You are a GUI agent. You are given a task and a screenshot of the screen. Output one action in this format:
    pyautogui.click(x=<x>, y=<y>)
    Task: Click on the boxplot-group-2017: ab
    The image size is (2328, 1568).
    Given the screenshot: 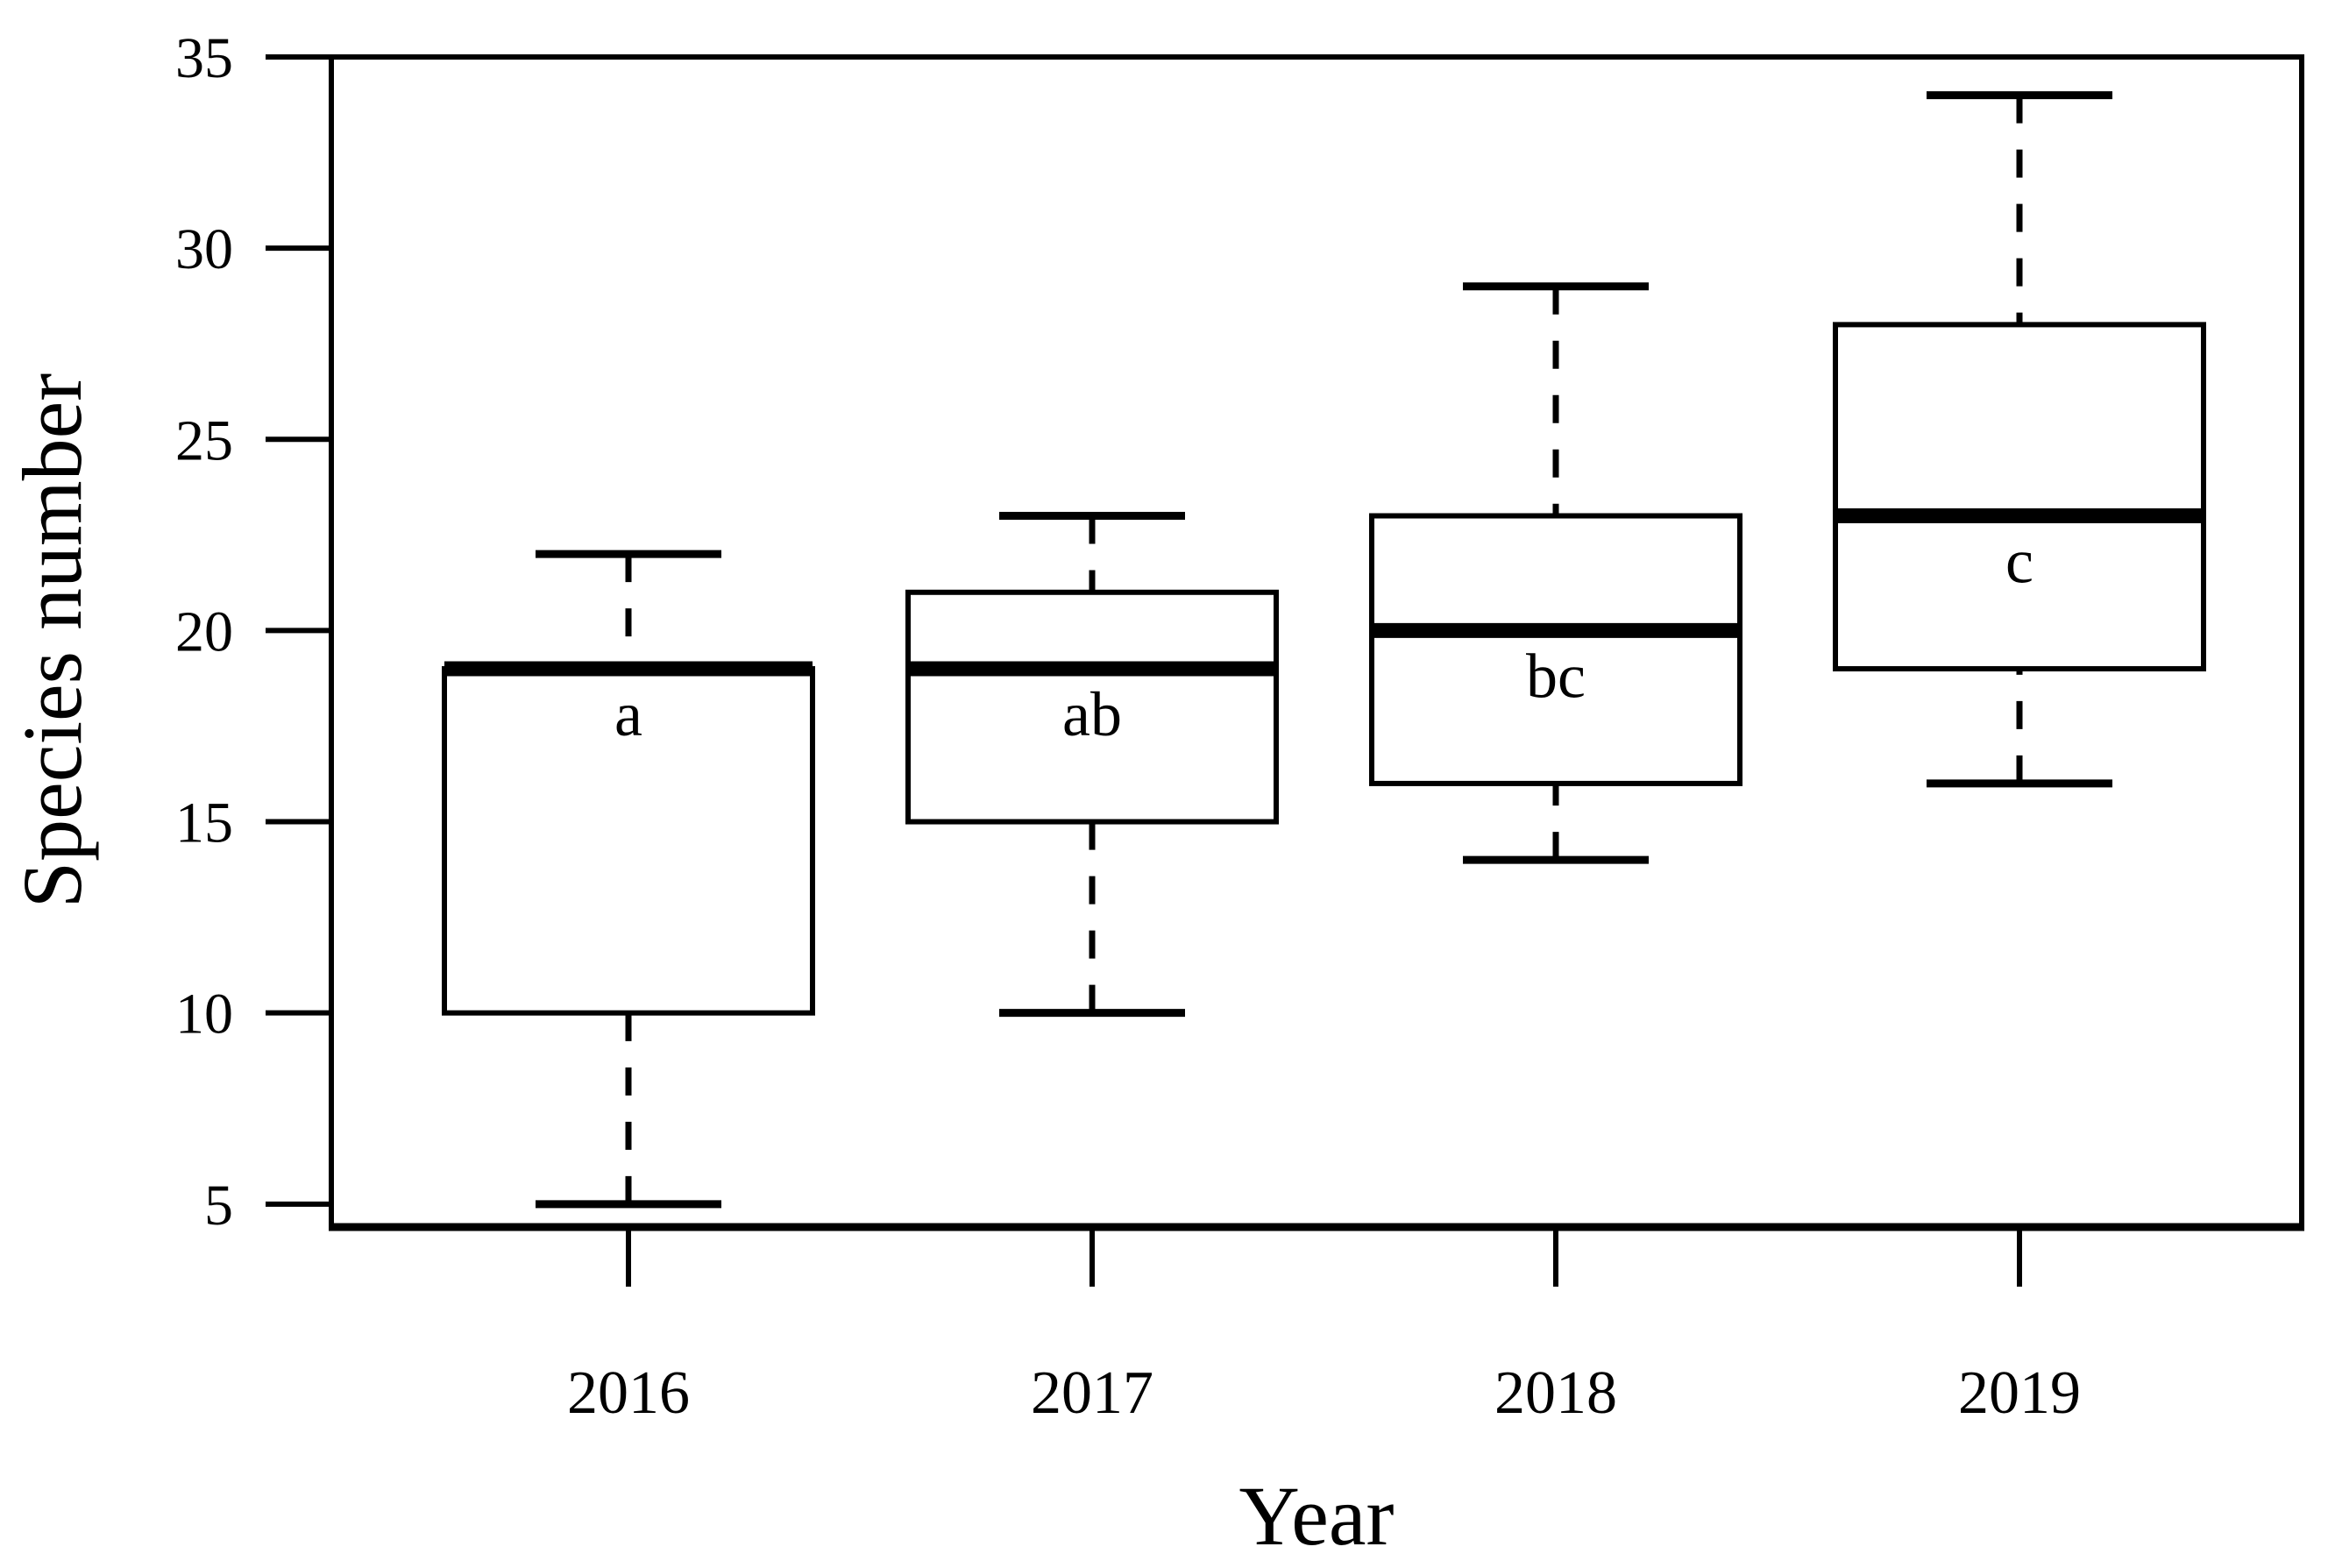 What is the action you would take?
    pyautogui.click(x=1092, y=765)
    